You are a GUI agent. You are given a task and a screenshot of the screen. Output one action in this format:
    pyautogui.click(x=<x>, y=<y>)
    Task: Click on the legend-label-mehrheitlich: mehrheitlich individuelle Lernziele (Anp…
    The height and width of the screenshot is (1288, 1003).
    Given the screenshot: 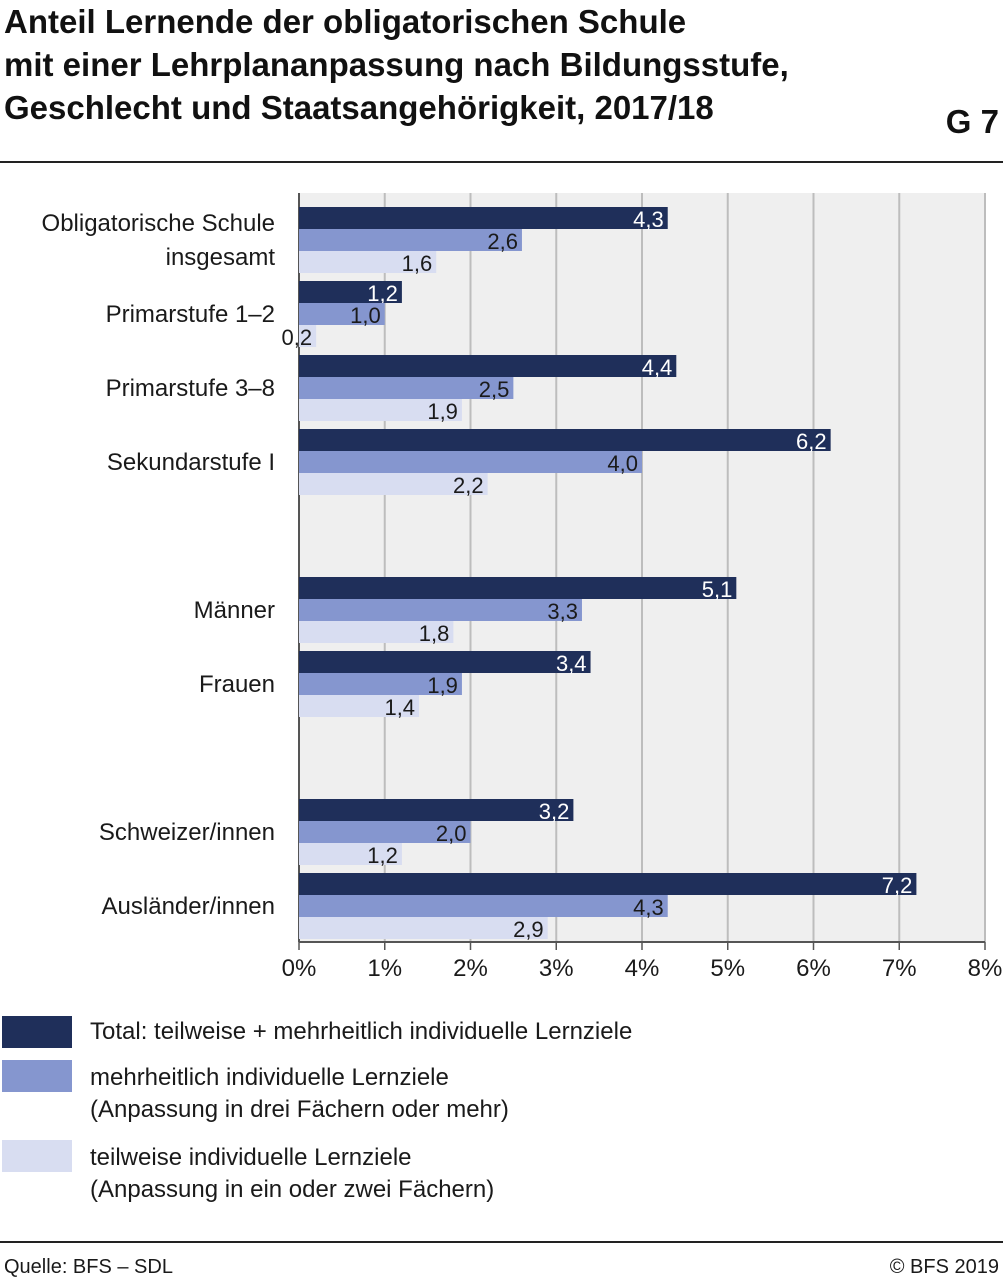 What is the action you would take?
    pyautogui.click(x=299, y=1093)
    